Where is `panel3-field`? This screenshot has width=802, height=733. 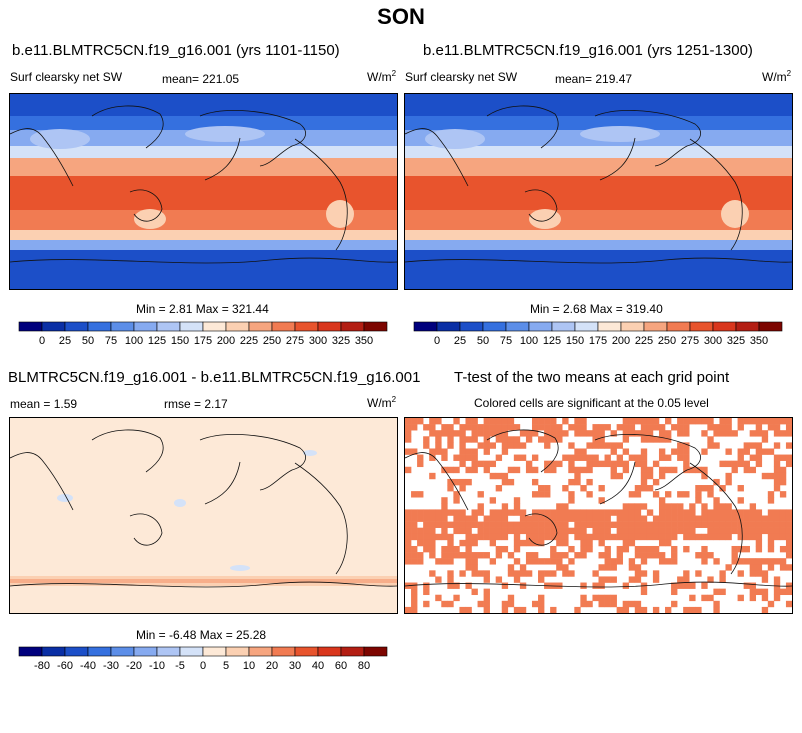
panel3-field is located at coordinates (203, 515).